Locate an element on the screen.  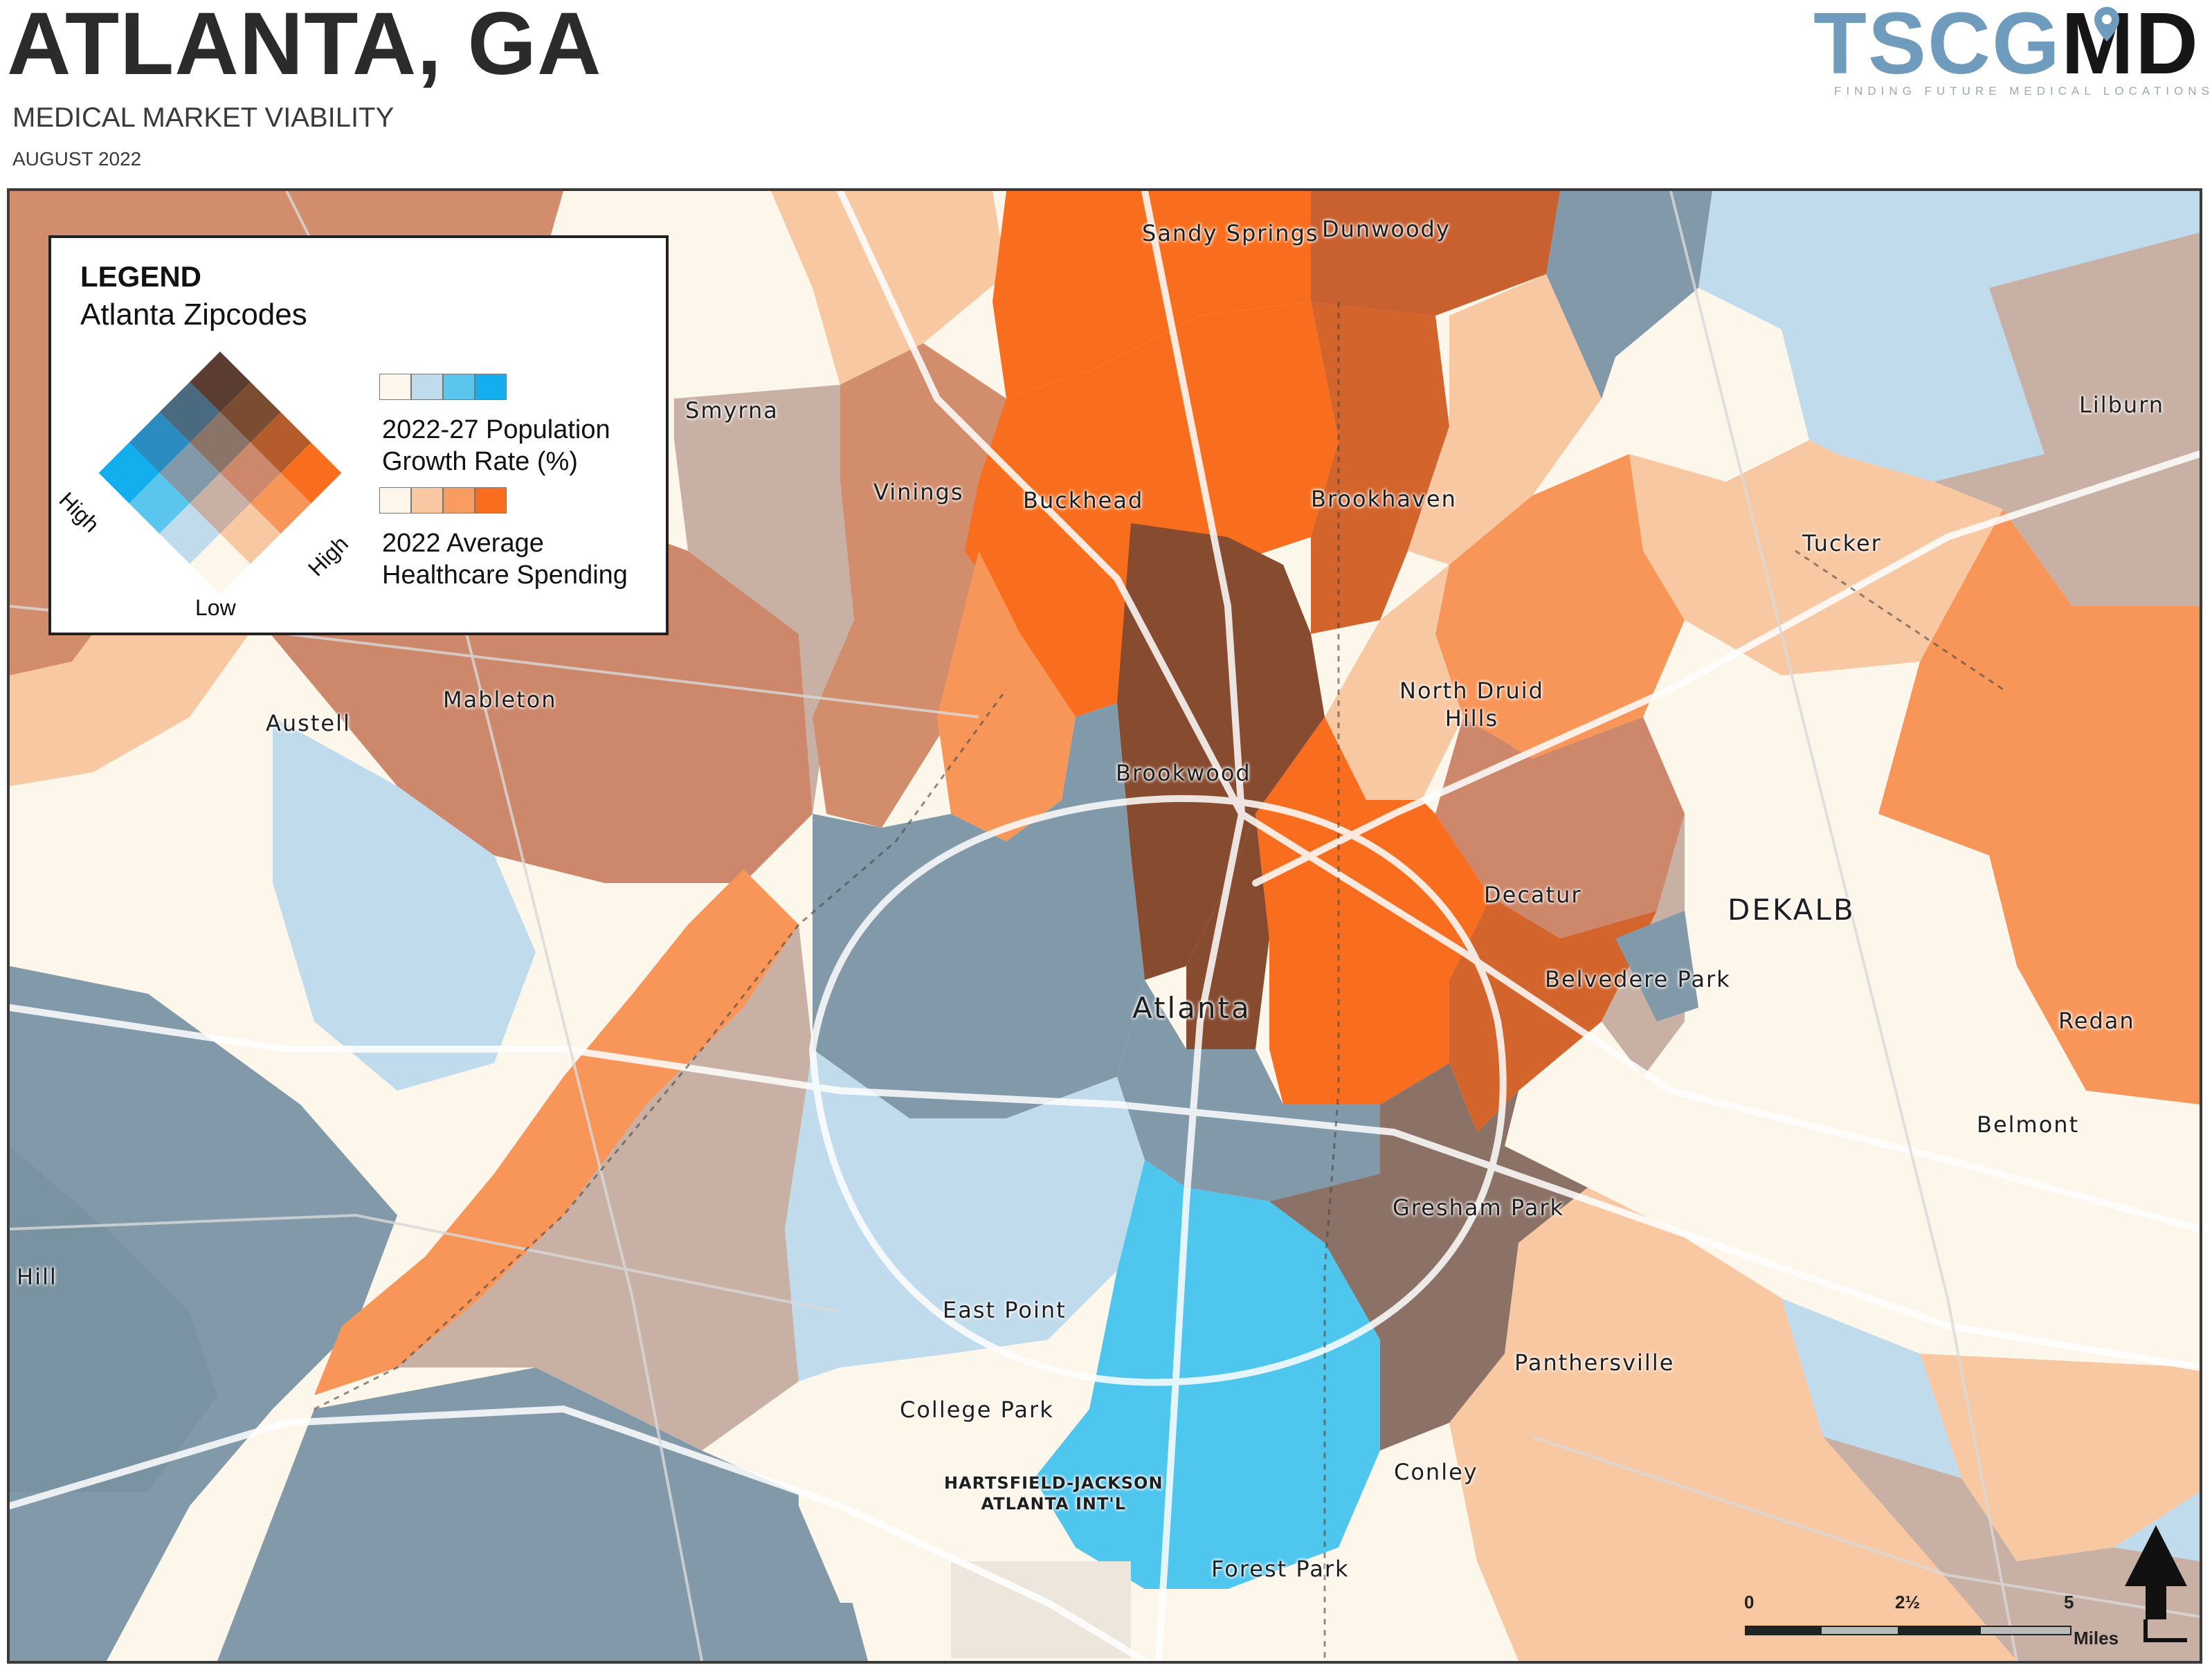
label-austell: Austell is located at coordinates (308, 723).